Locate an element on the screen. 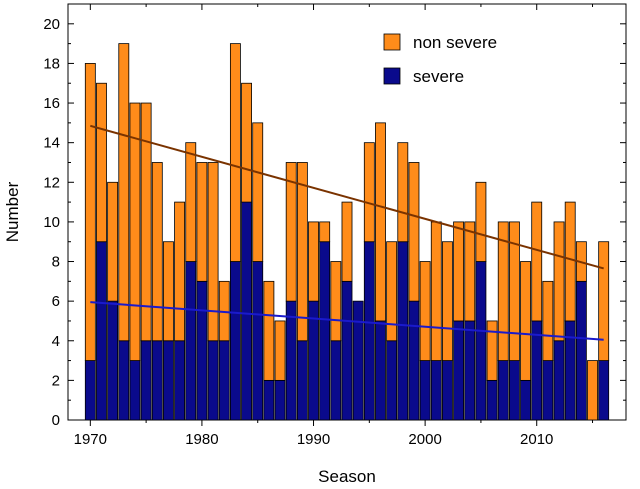 This screenshot has height=489, width=640. bar-non-severe-1995 is located at coordinates (369, 192).